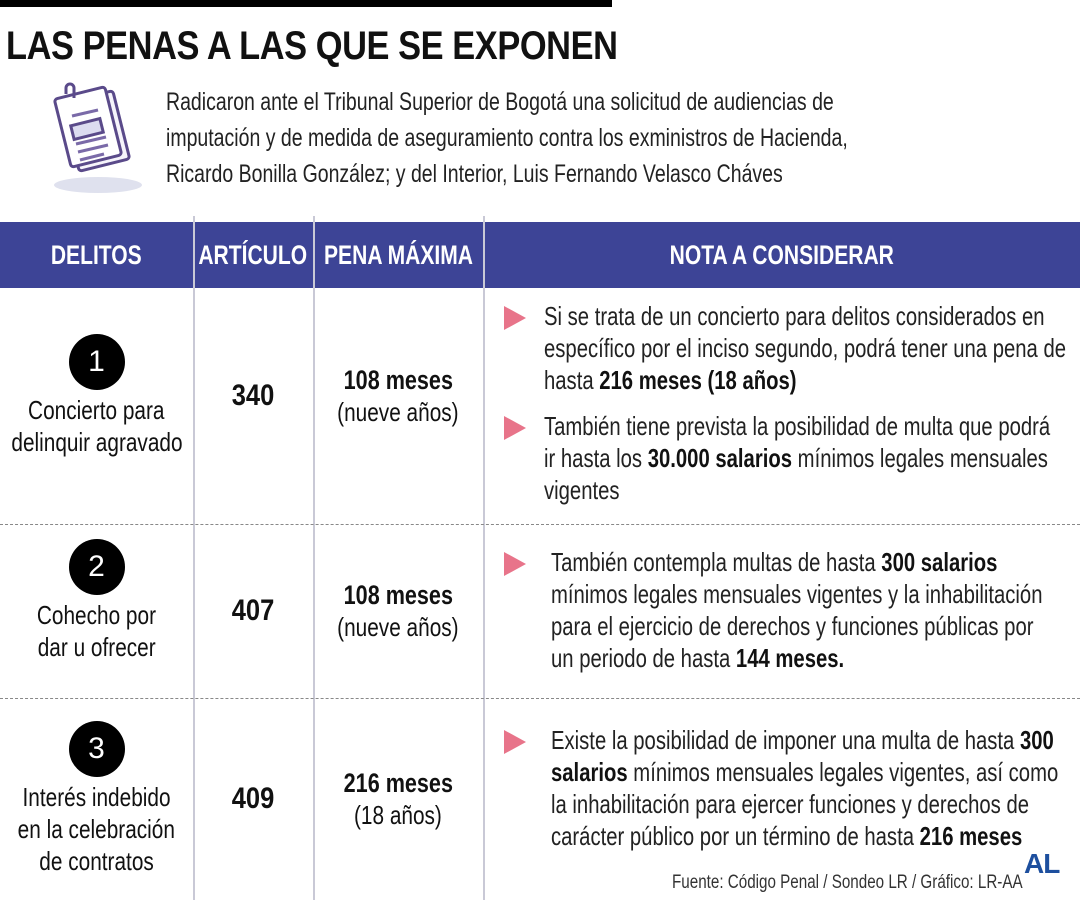 The width and height of the screenshot is (1080, 900). I want to click on note-segment: hasta, so click(572, 380).